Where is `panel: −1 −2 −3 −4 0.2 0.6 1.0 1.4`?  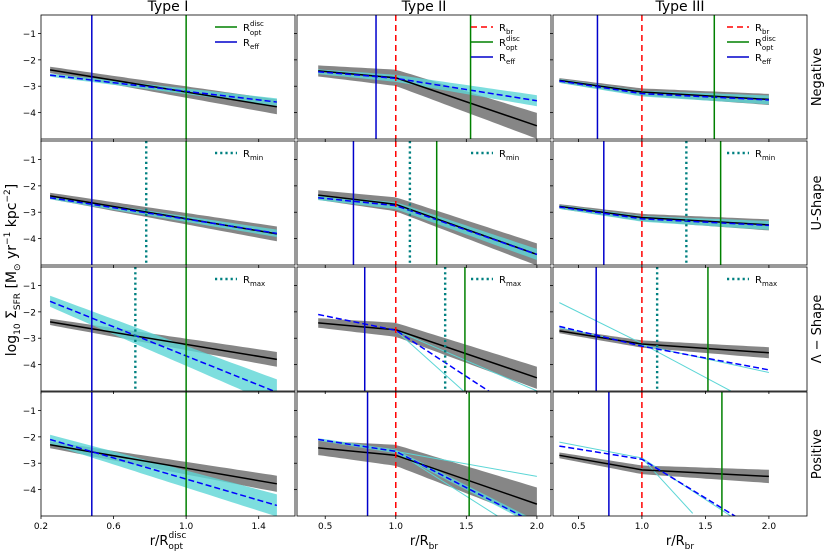 panel: −1 −2 −3 −4 0.2 0.6 1.0 1.4 is located at coordinates (159, 461).